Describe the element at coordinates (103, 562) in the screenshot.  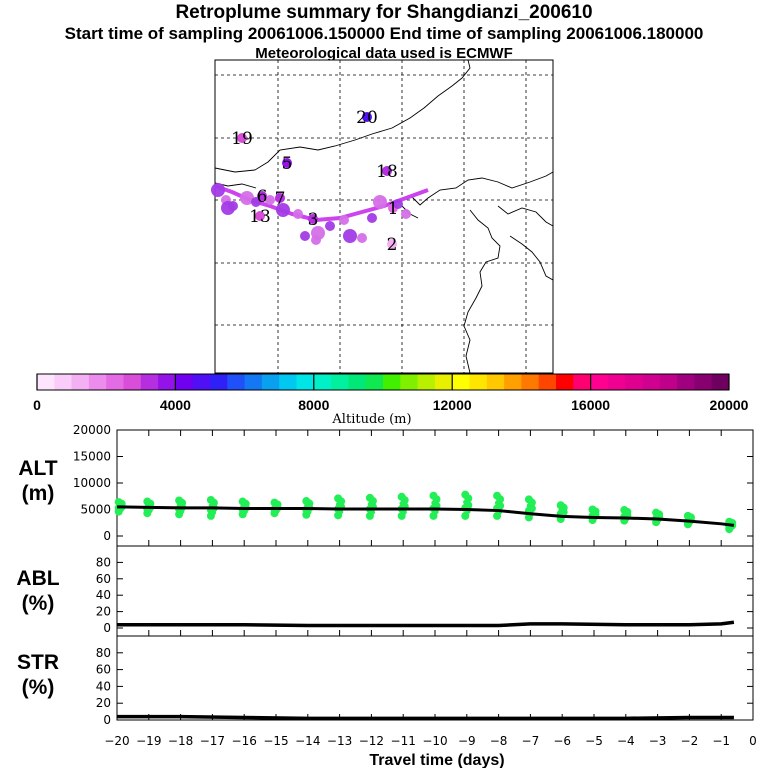
I see `y-tick-label: 80` at that location.